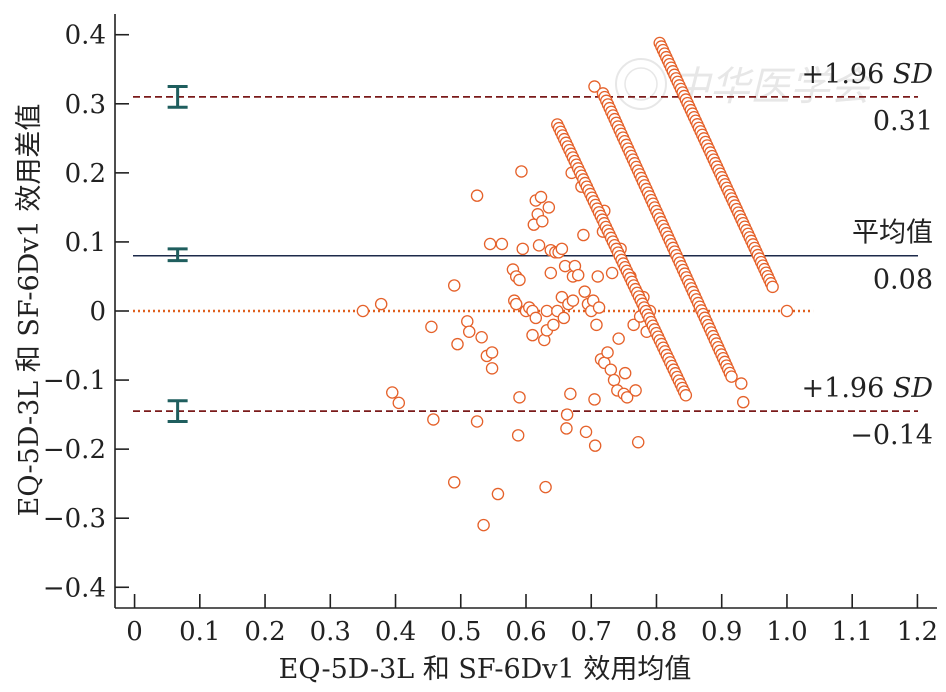 This screenshot has width=946, height=692. Describe the element at coordinates (786, 632) in the screenshot. I see `x-tick-label: 1.0` at that location.